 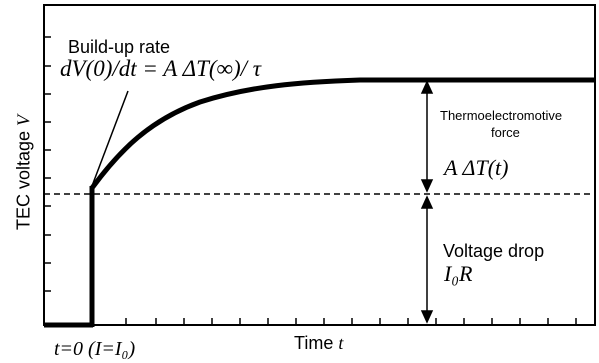 I want to click on thermo-label-line2: force, so click(x=505, y=132).